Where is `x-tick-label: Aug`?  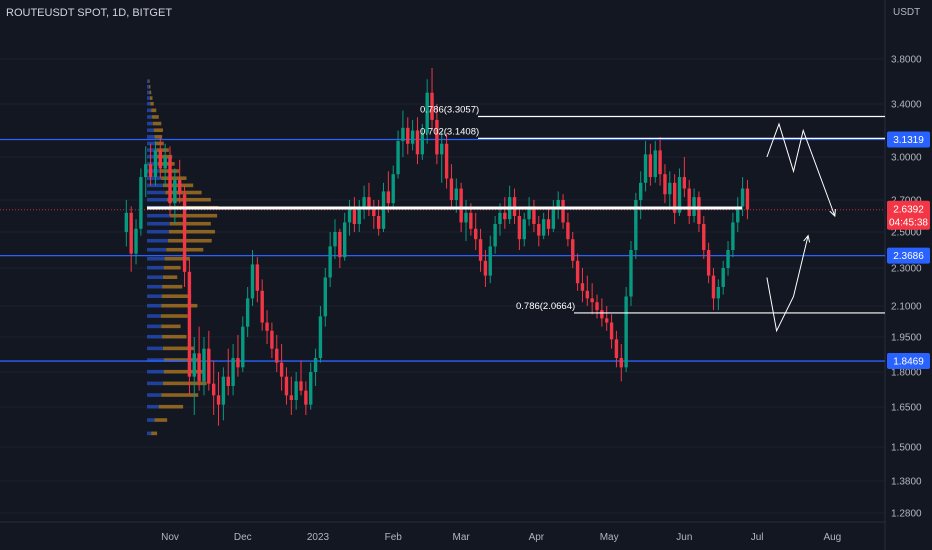
x-tick-label: Aug is located at coordinates (832, 537).